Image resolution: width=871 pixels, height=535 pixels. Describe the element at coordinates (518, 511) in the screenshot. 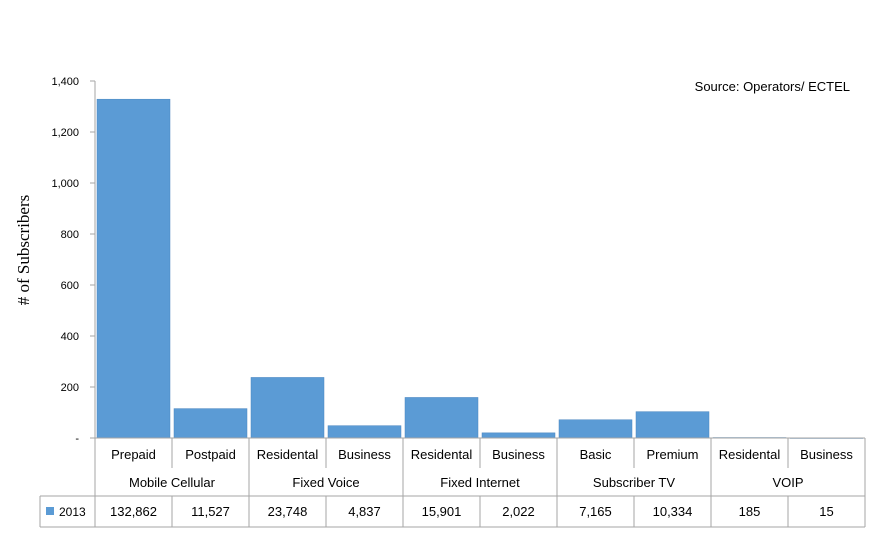

I see `data-table-value: 2,022` at that location.